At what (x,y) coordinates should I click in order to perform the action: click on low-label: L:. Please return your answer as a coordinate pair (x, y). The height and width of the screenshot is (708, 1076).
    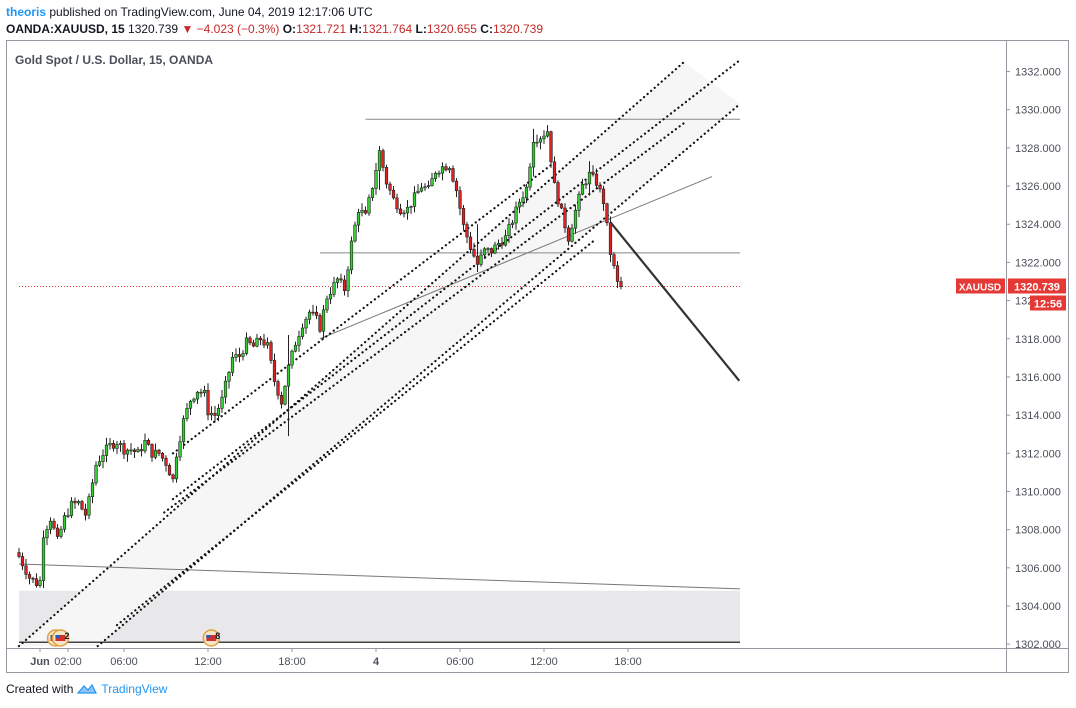
    Looking at the image, I should click on (421, 29).